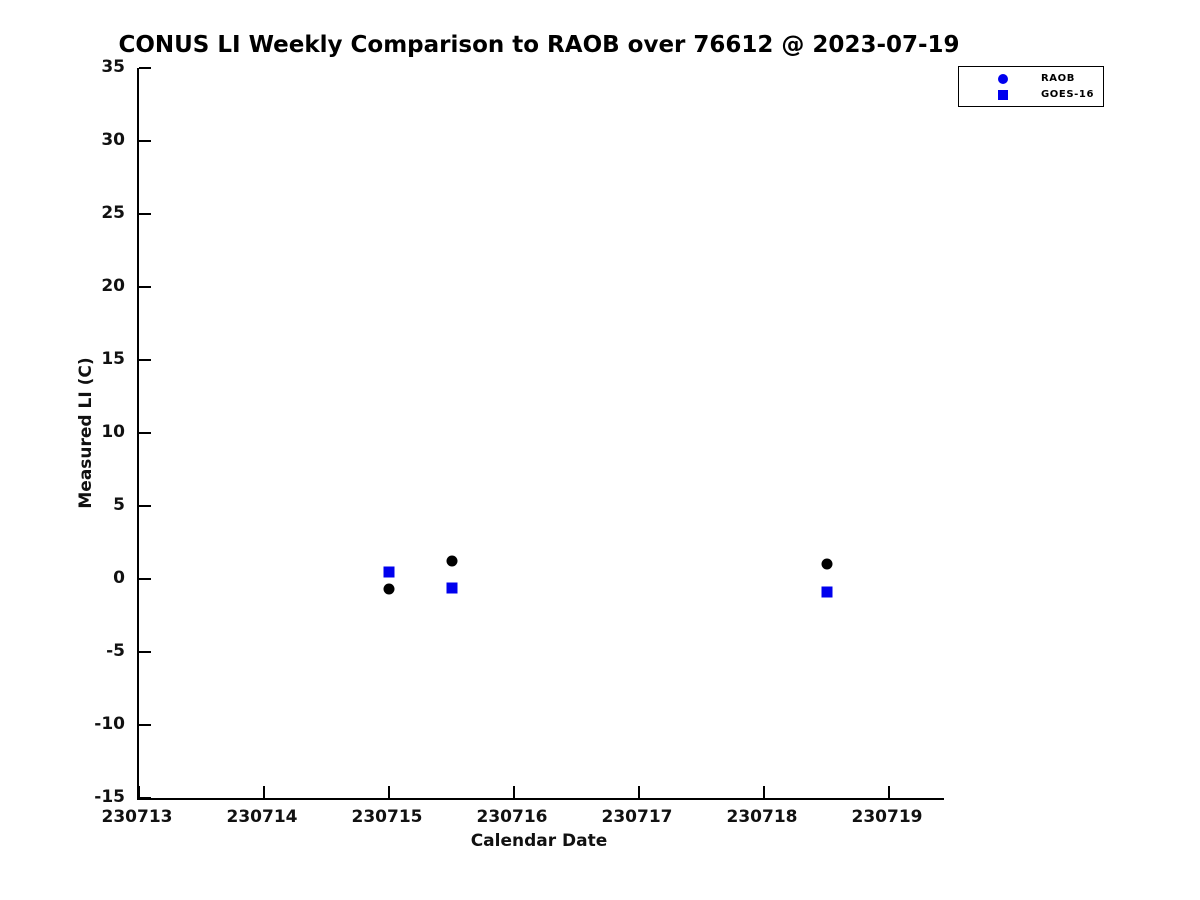  Describe the element at coordinates (115, 651) in the screenshot. I see `y-tick-label: -5` at that location.